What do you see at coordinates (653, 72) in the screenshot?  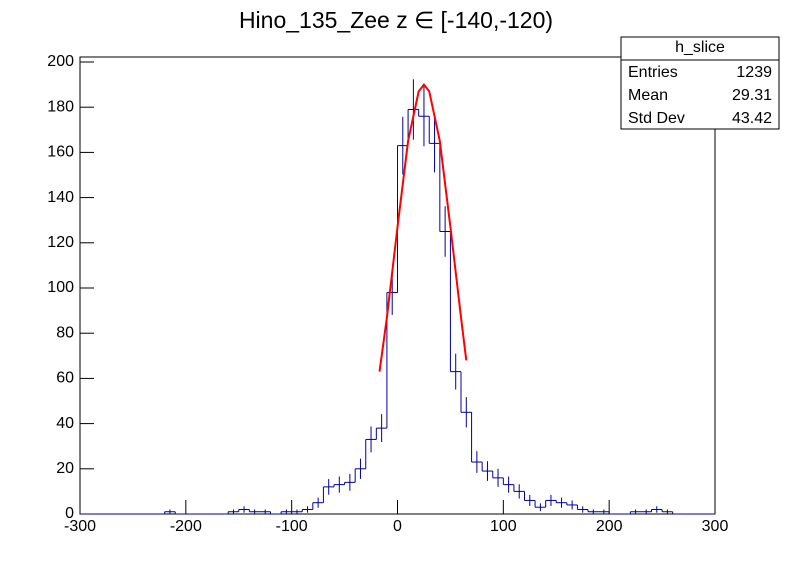 I see `stats-label: Entries` at bounding box center [653, 72].